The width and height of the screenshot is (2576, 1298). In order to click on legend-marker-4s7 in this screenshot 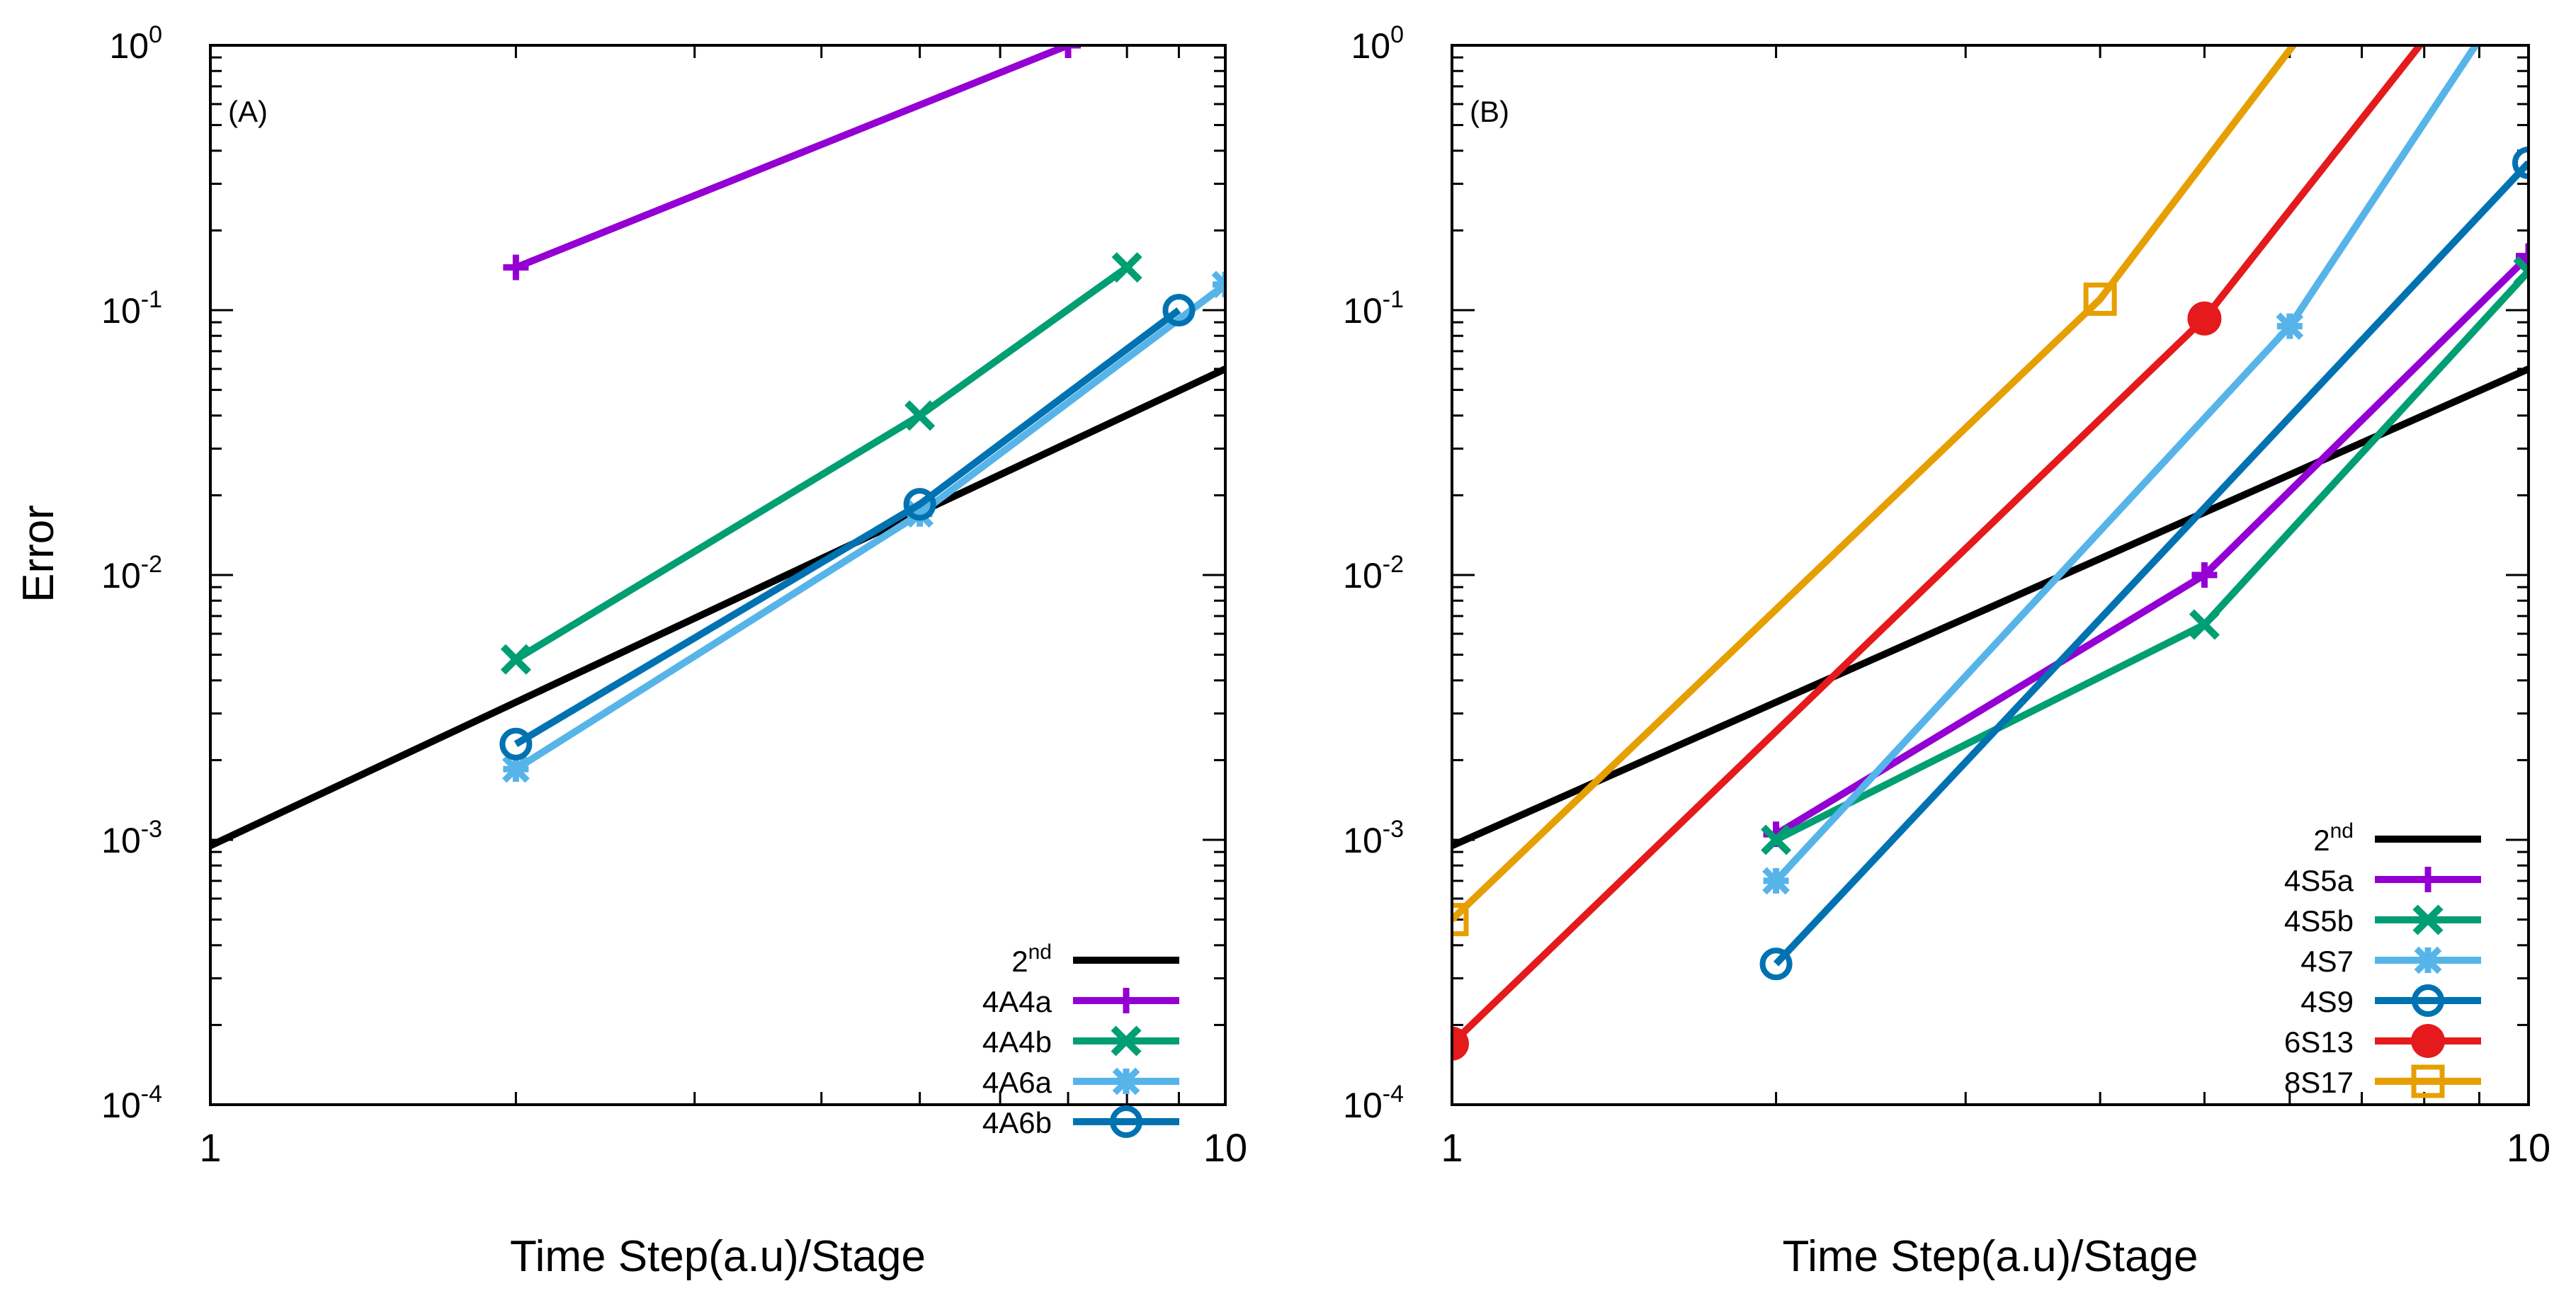, I will do `click(2428, 960)`.